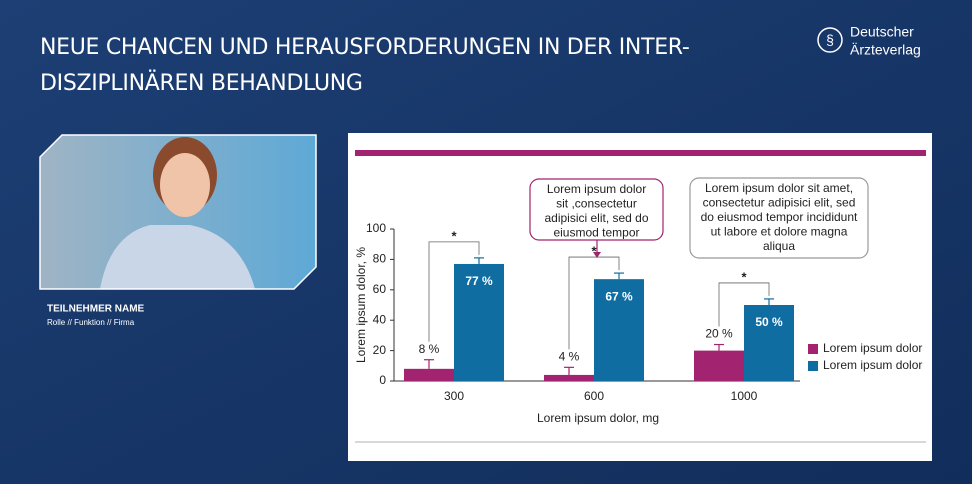  I want to click on x-tick-label: 1000, so click(744, 396).